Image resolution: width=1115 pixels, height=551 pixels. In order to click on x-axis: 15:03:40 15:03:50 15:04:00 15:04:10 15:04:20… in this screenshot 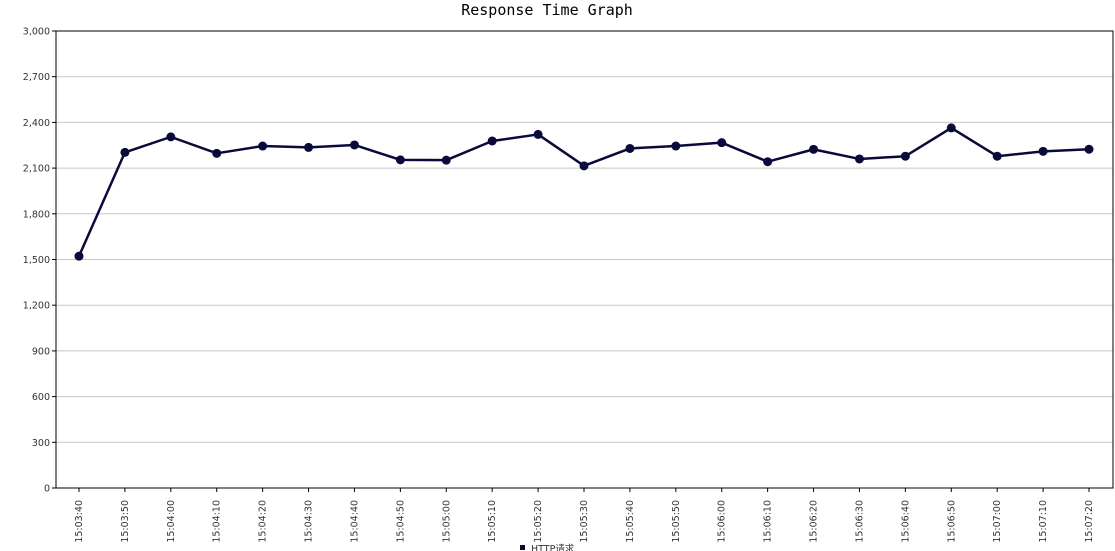, I will do `click(584, 515)`.